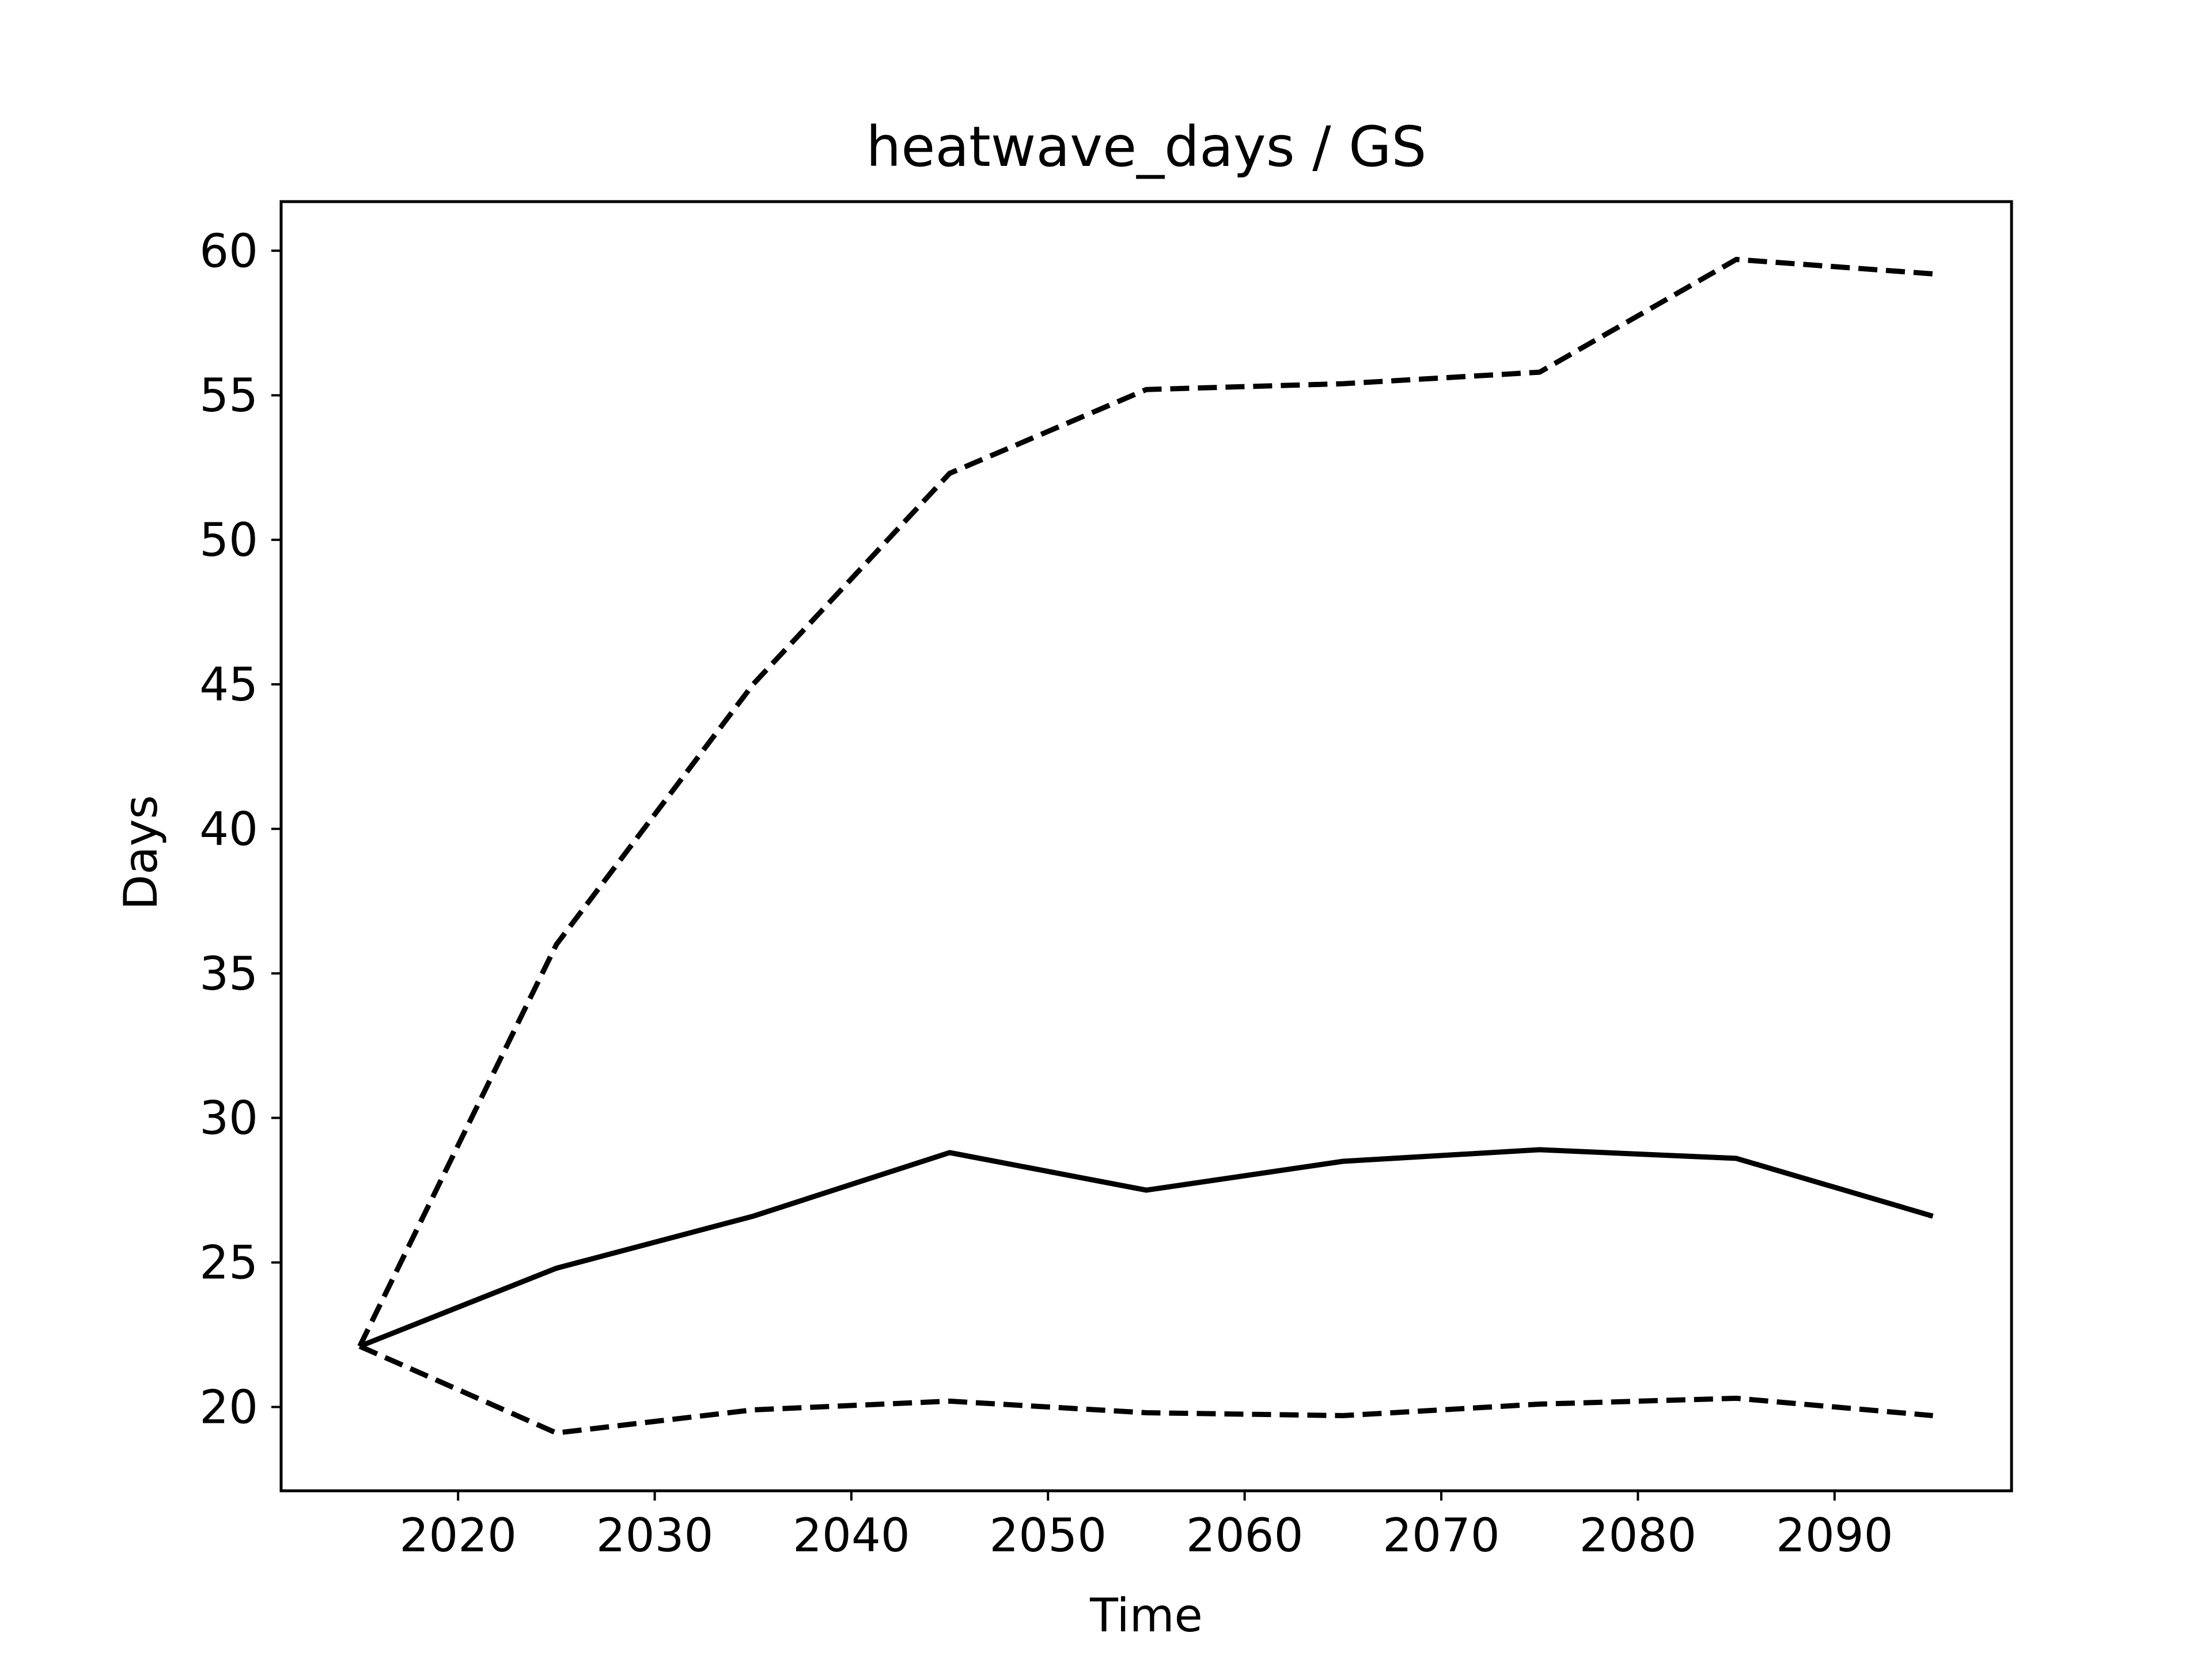 The image size is (2212, 1659). I want to click on x-tick-label: 2070, so click(1441, 1535).